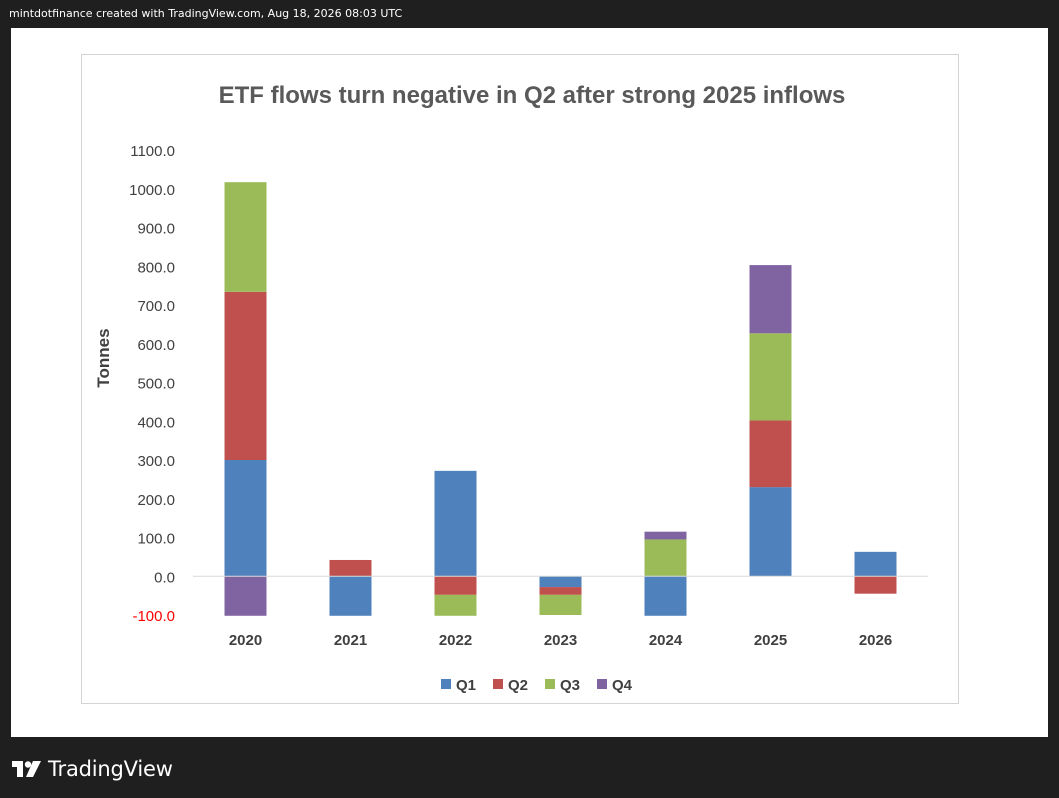 The height and width of the screenshot is (798, 1059). I want to click on bar-2021-q2, so click(350, 568).